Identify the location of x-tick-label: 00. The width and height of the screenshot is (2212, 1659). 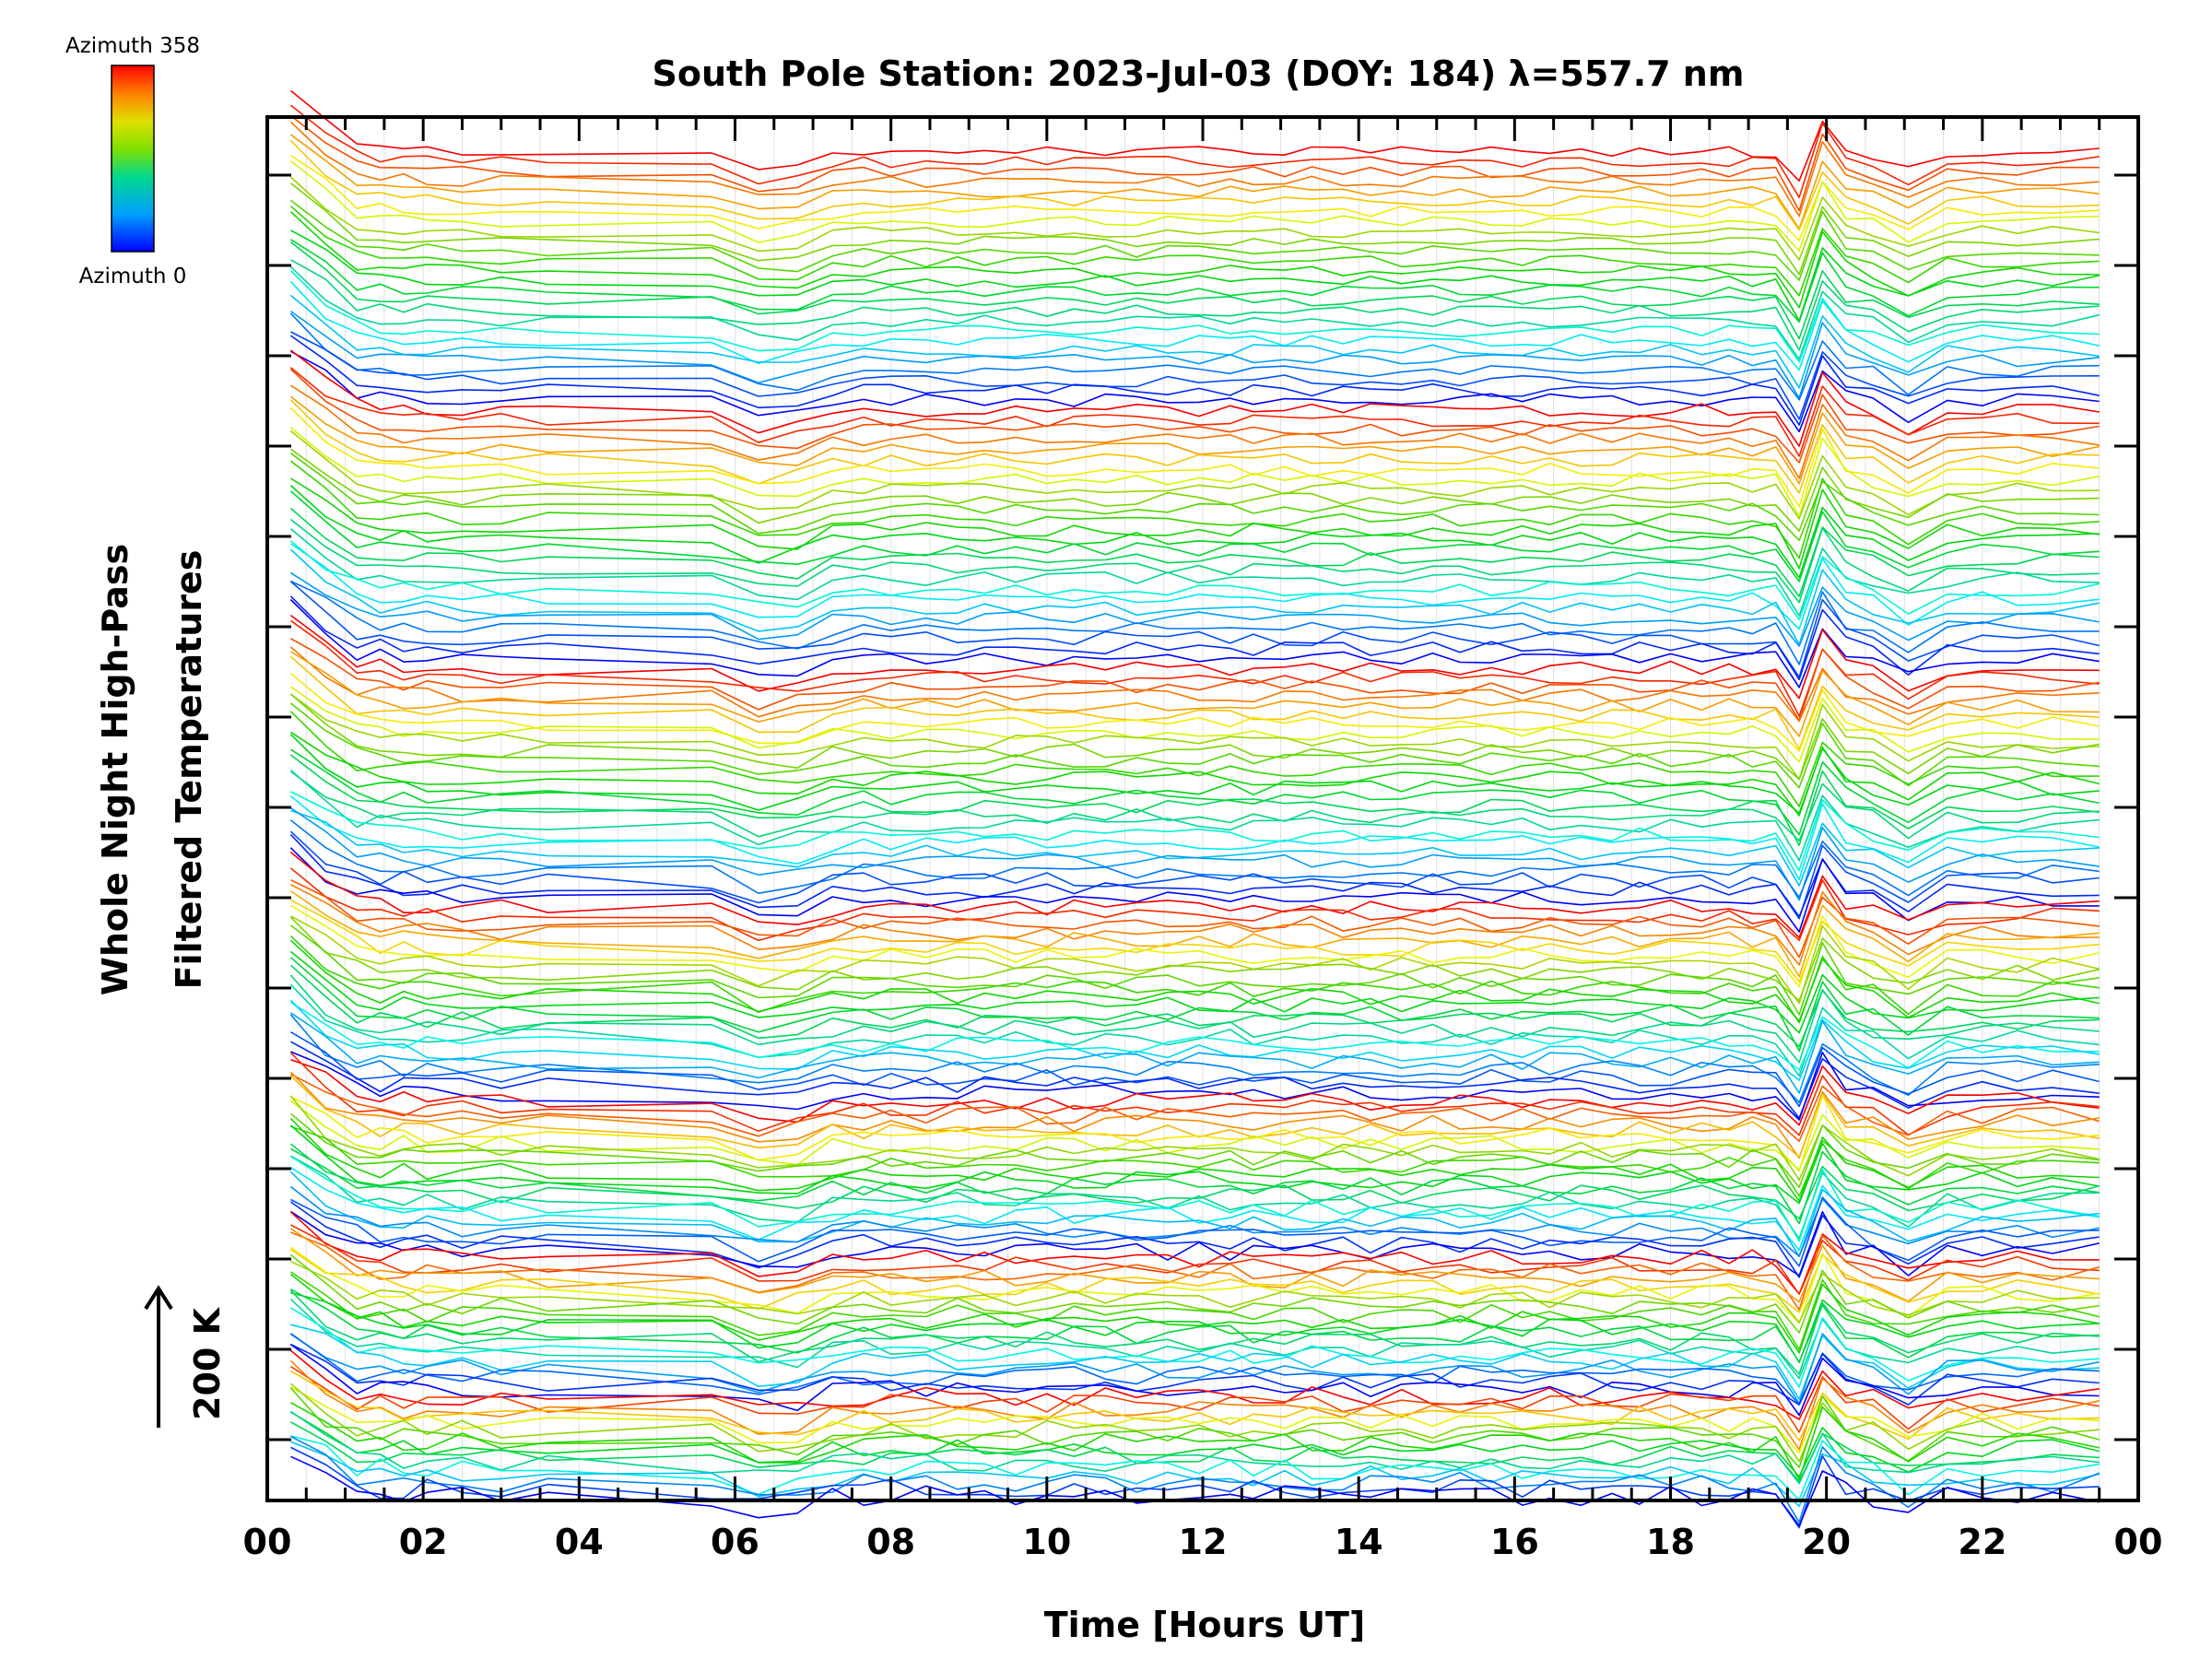
(2138, 1542).